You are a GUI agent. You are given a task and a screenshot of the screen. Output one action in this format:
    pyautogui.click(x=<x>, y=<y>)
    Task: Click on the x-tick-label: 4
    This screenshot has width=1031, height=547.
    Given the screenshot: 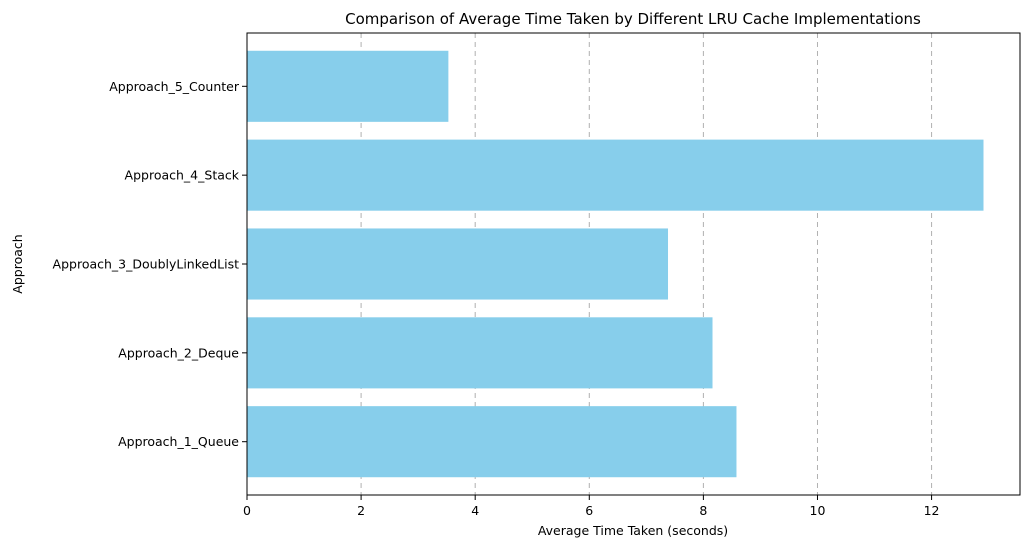 What is the action you would take?
    pyautogui.click(x=475, y=510)
    